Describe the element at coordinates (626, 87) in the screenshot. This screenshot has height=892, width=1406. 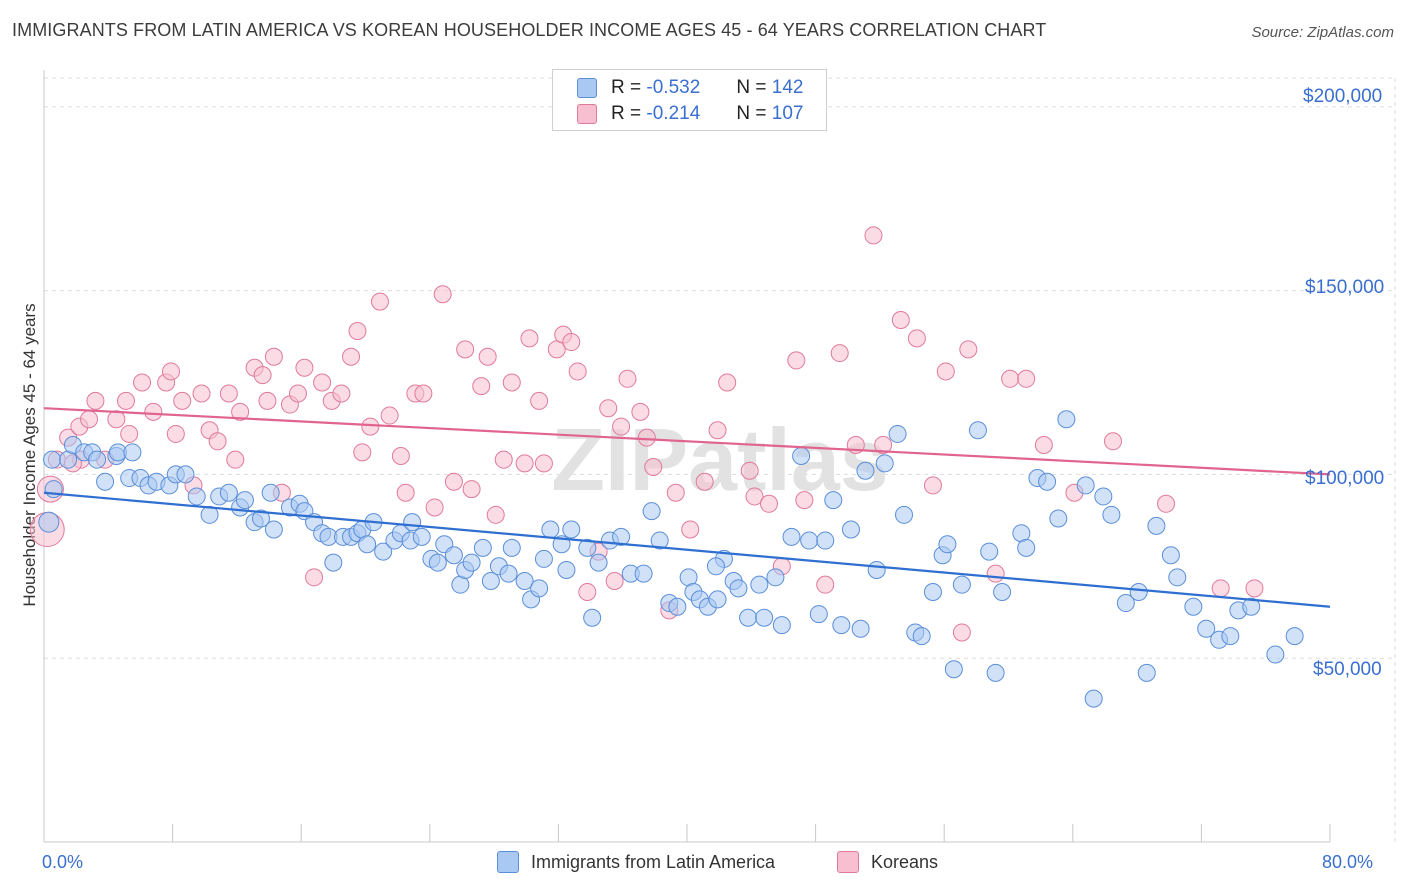
I see `r-label: R =` at that location.